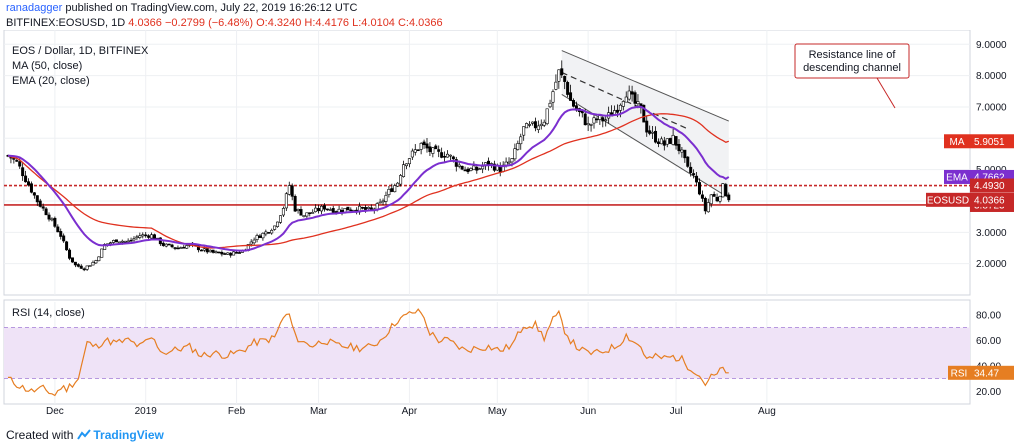 This screenshot has width=1024, height=448. What do you see at coordinates (128, 435) in the screenshot?
I see `tradingview-brand: TradingView` at bounding box center [128, 435].